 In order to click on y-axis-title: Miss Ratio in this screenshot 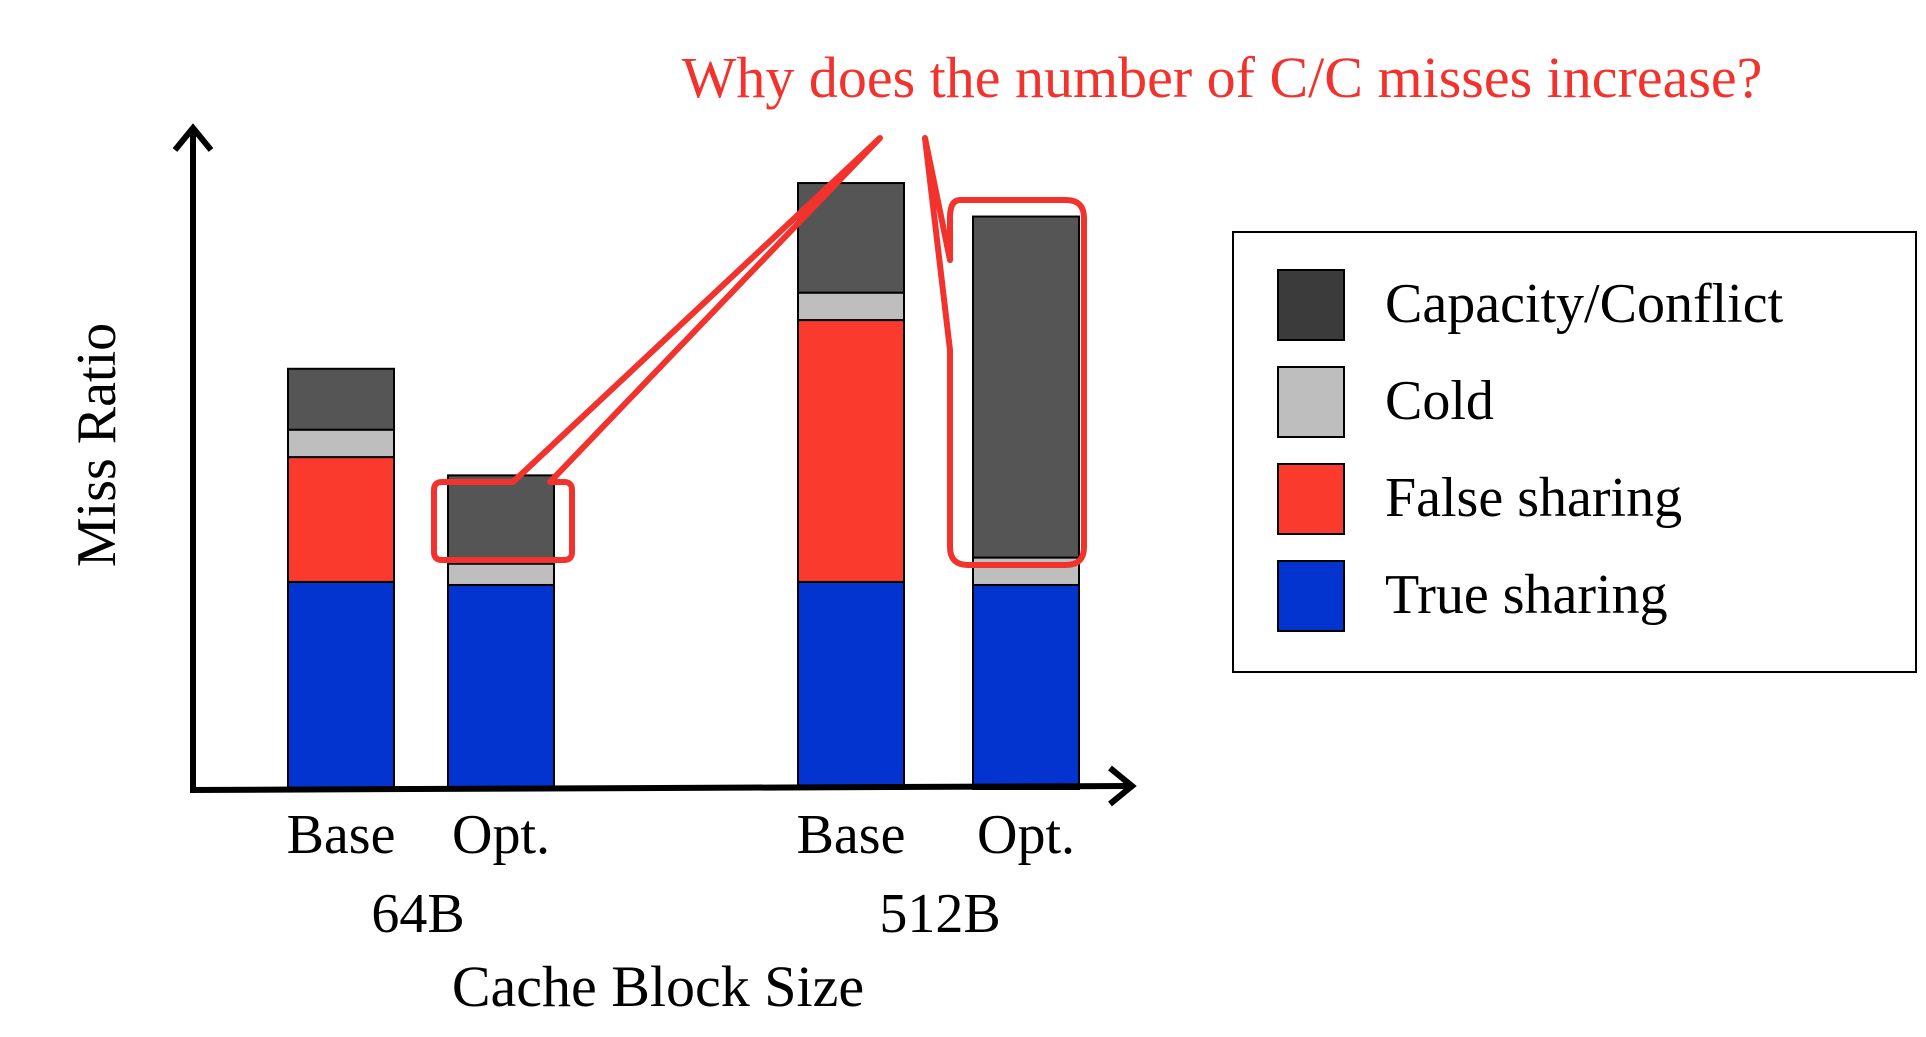, I will do `click(97, 445)`.